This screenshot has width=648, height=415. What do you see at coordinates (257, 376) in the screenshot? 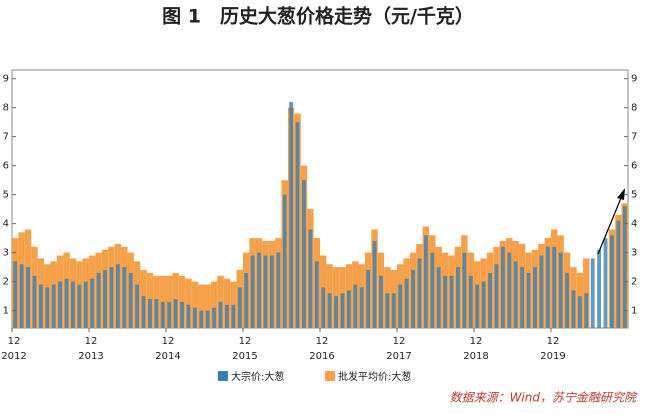
I see `legend-label: 大宗价:大葱` at bounding box center [257, 376].